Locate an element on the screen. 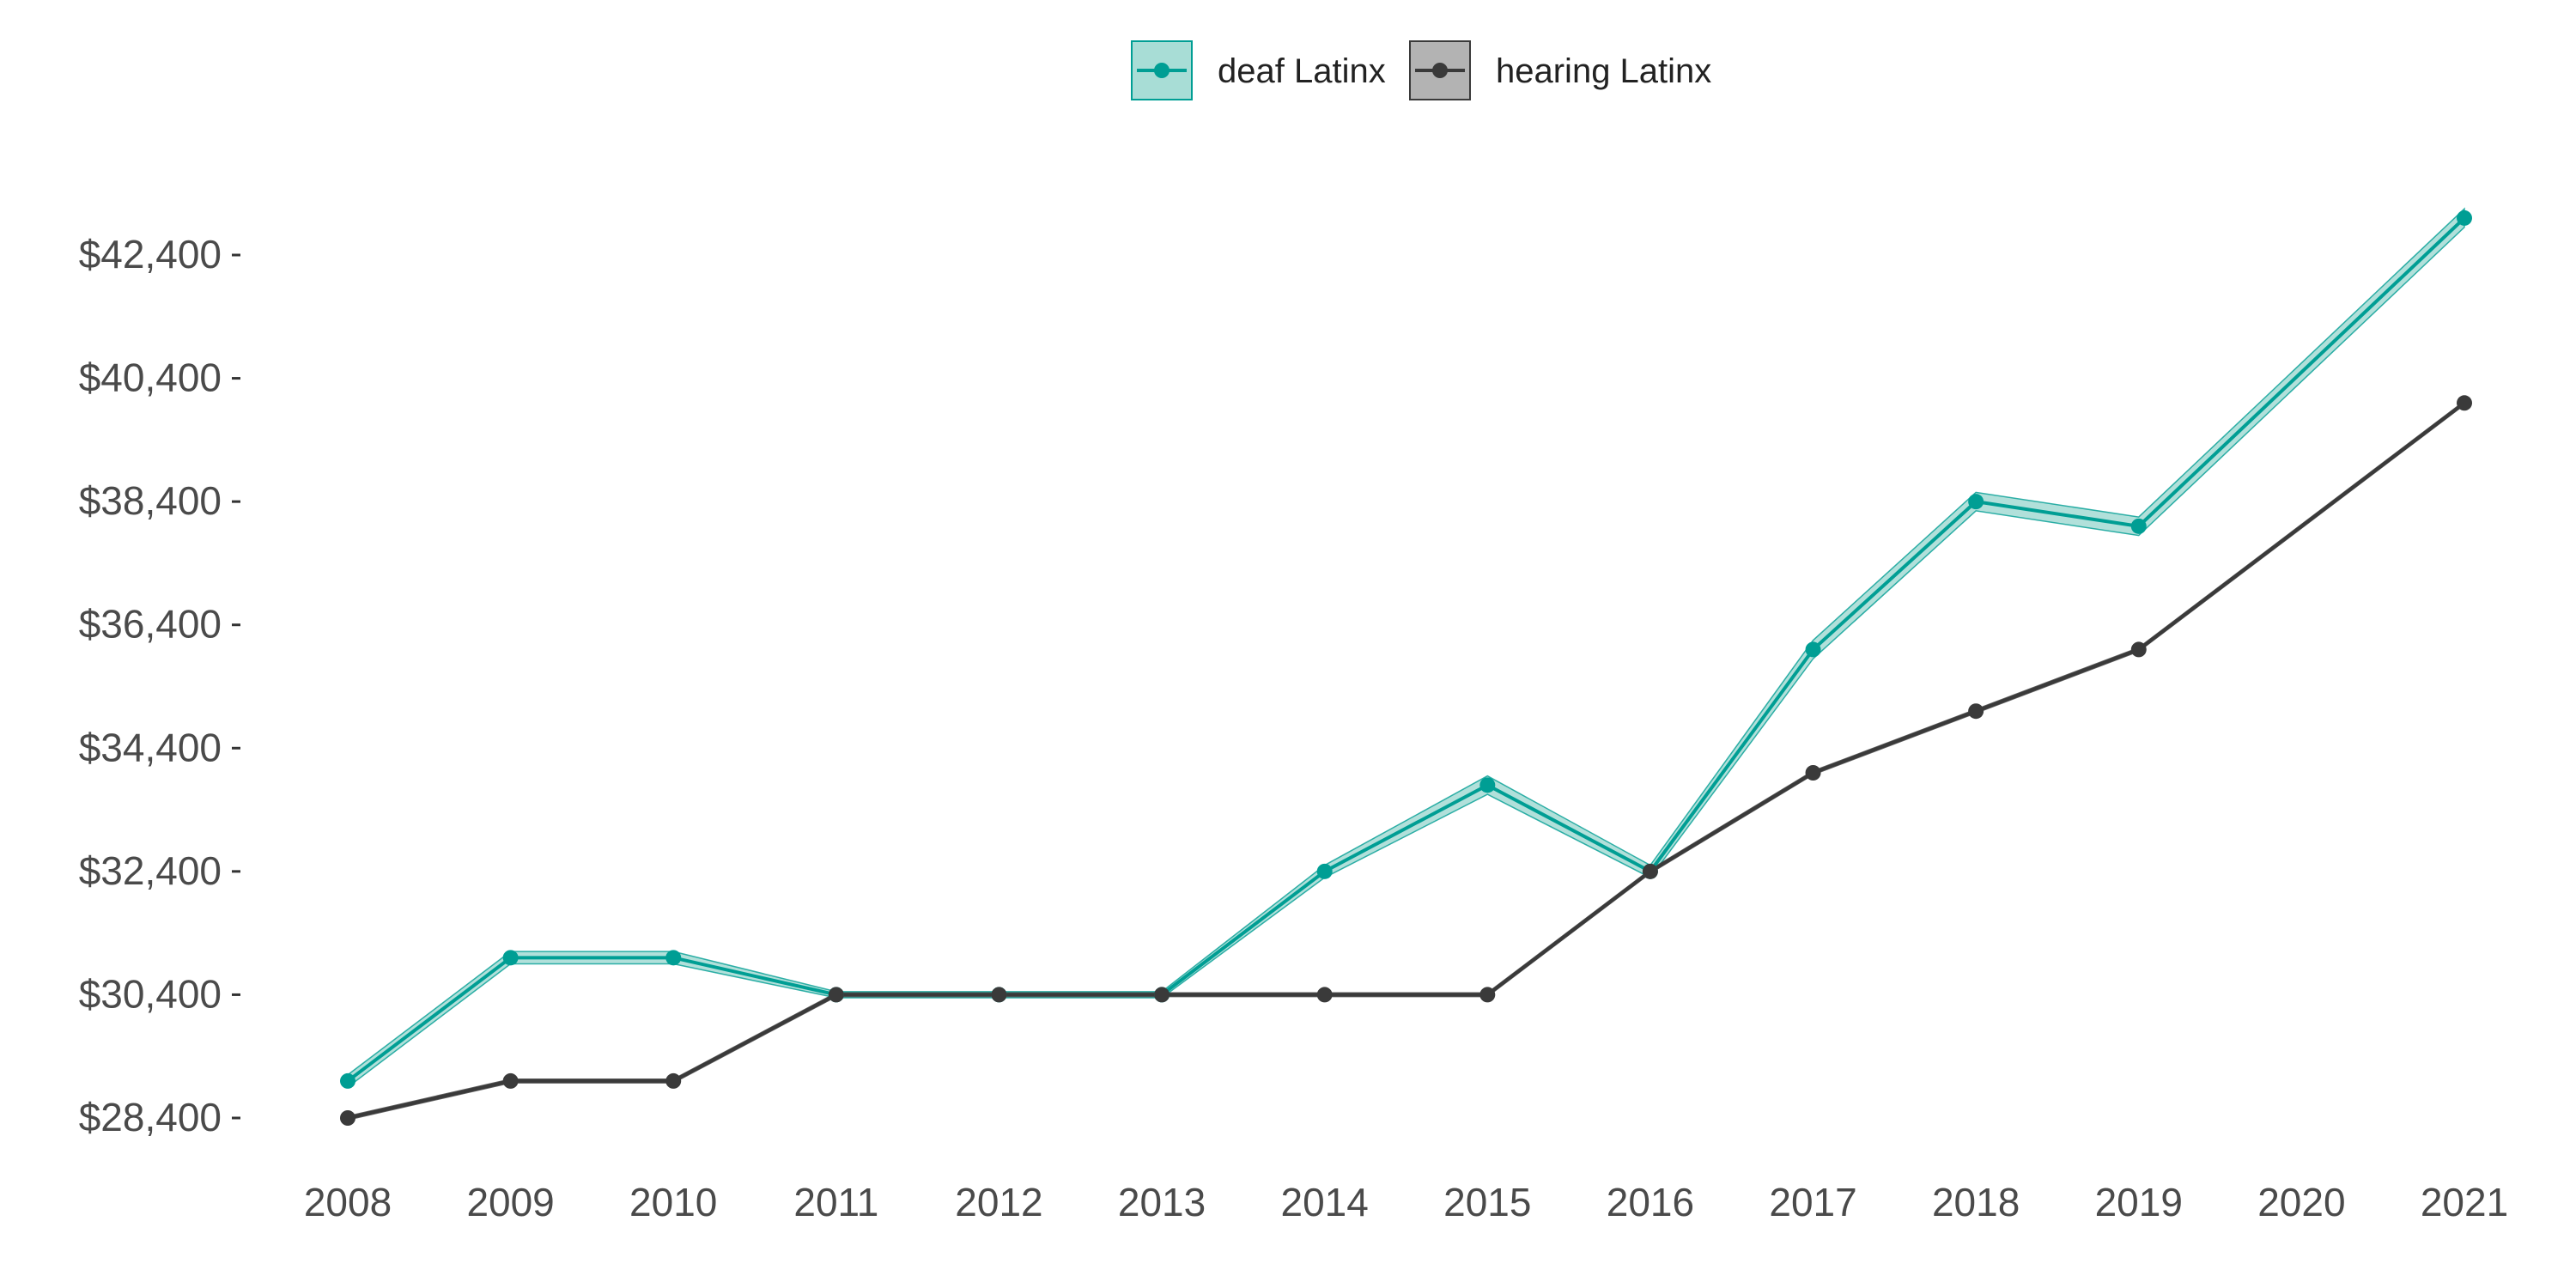  y-tick-label: $36,400 is located at coordinates (150, 625).